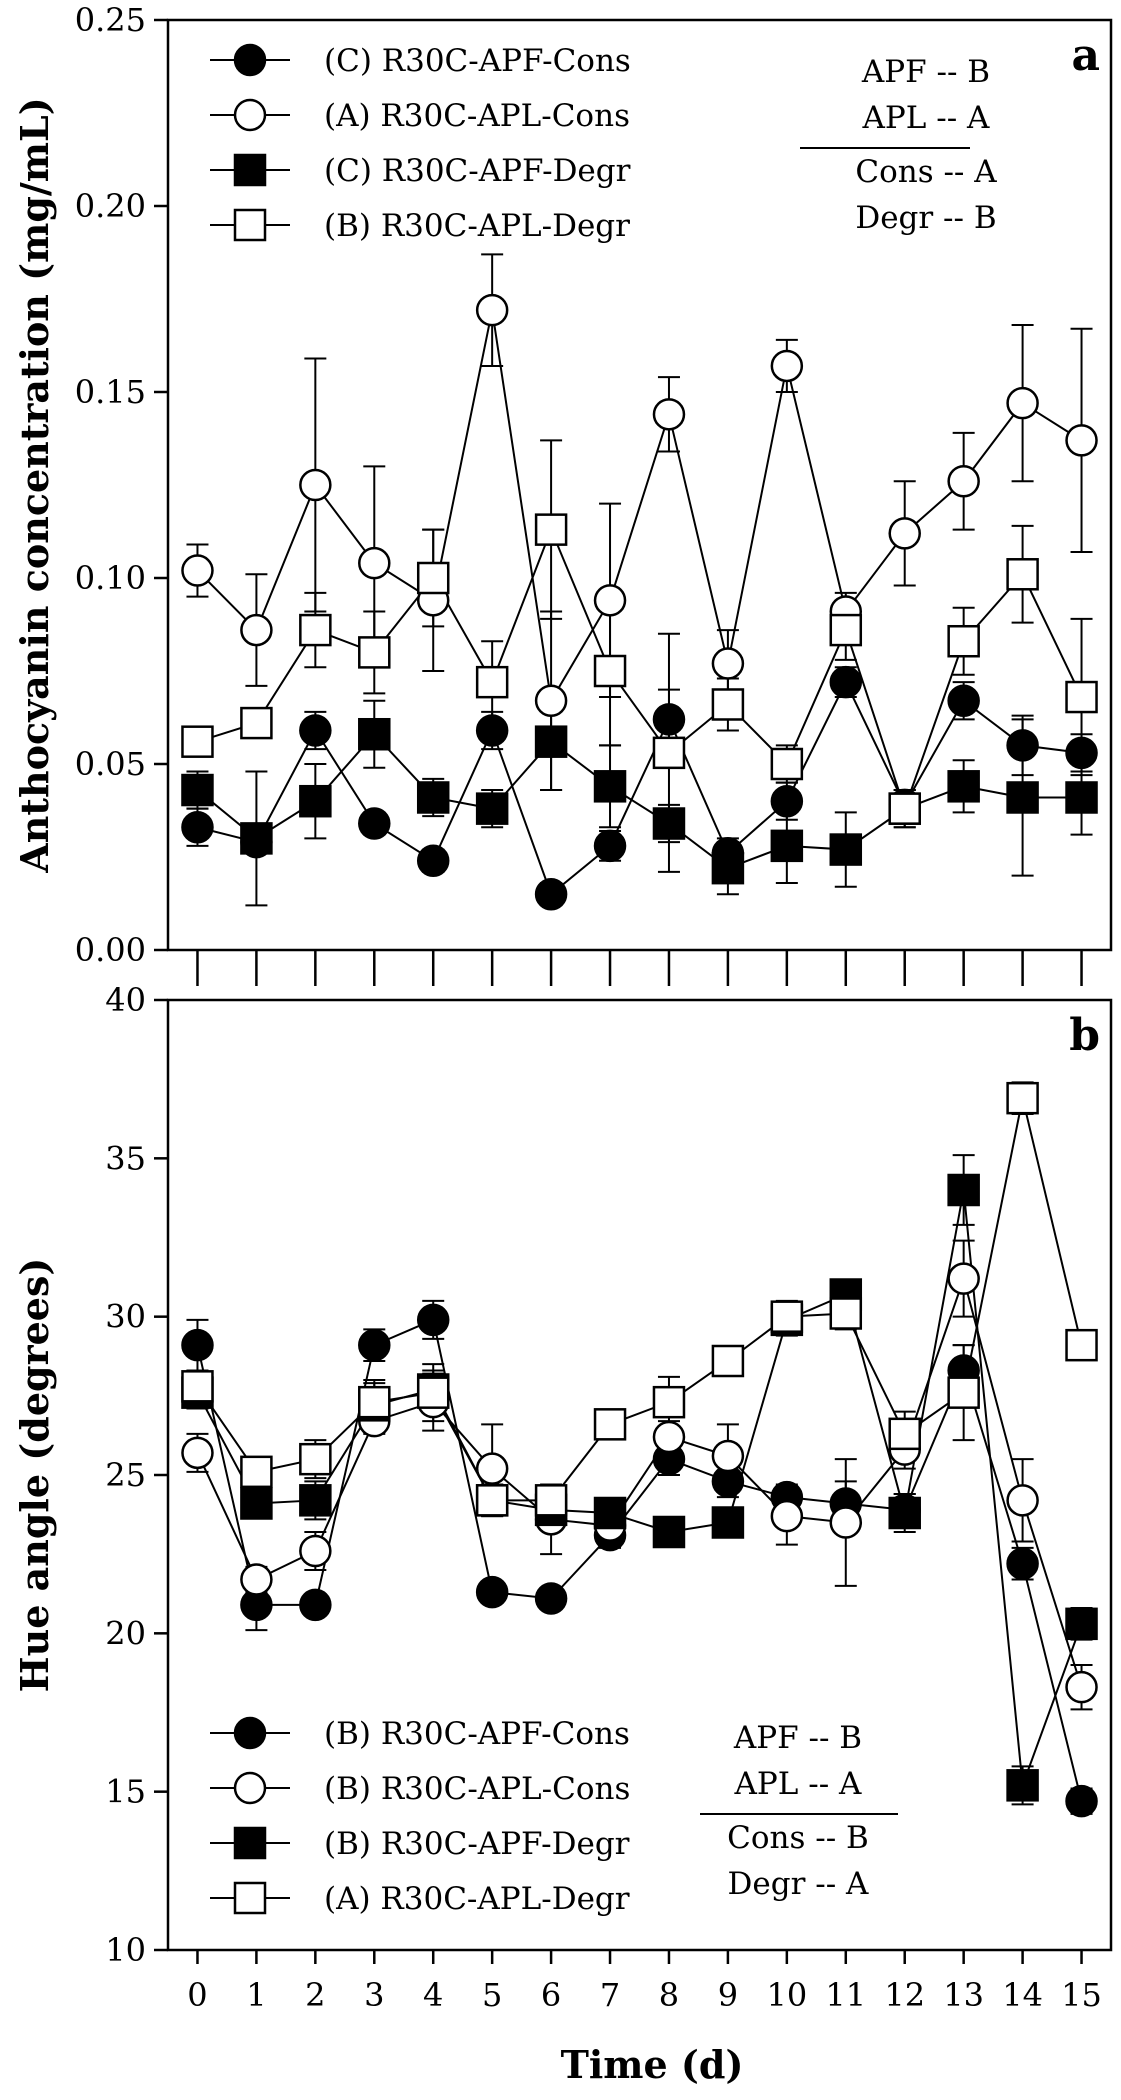 Image resolution: width=1121 pixels, height=2100 pixels. I want to click on y-tick-label: 0.05, so click(110, 764).